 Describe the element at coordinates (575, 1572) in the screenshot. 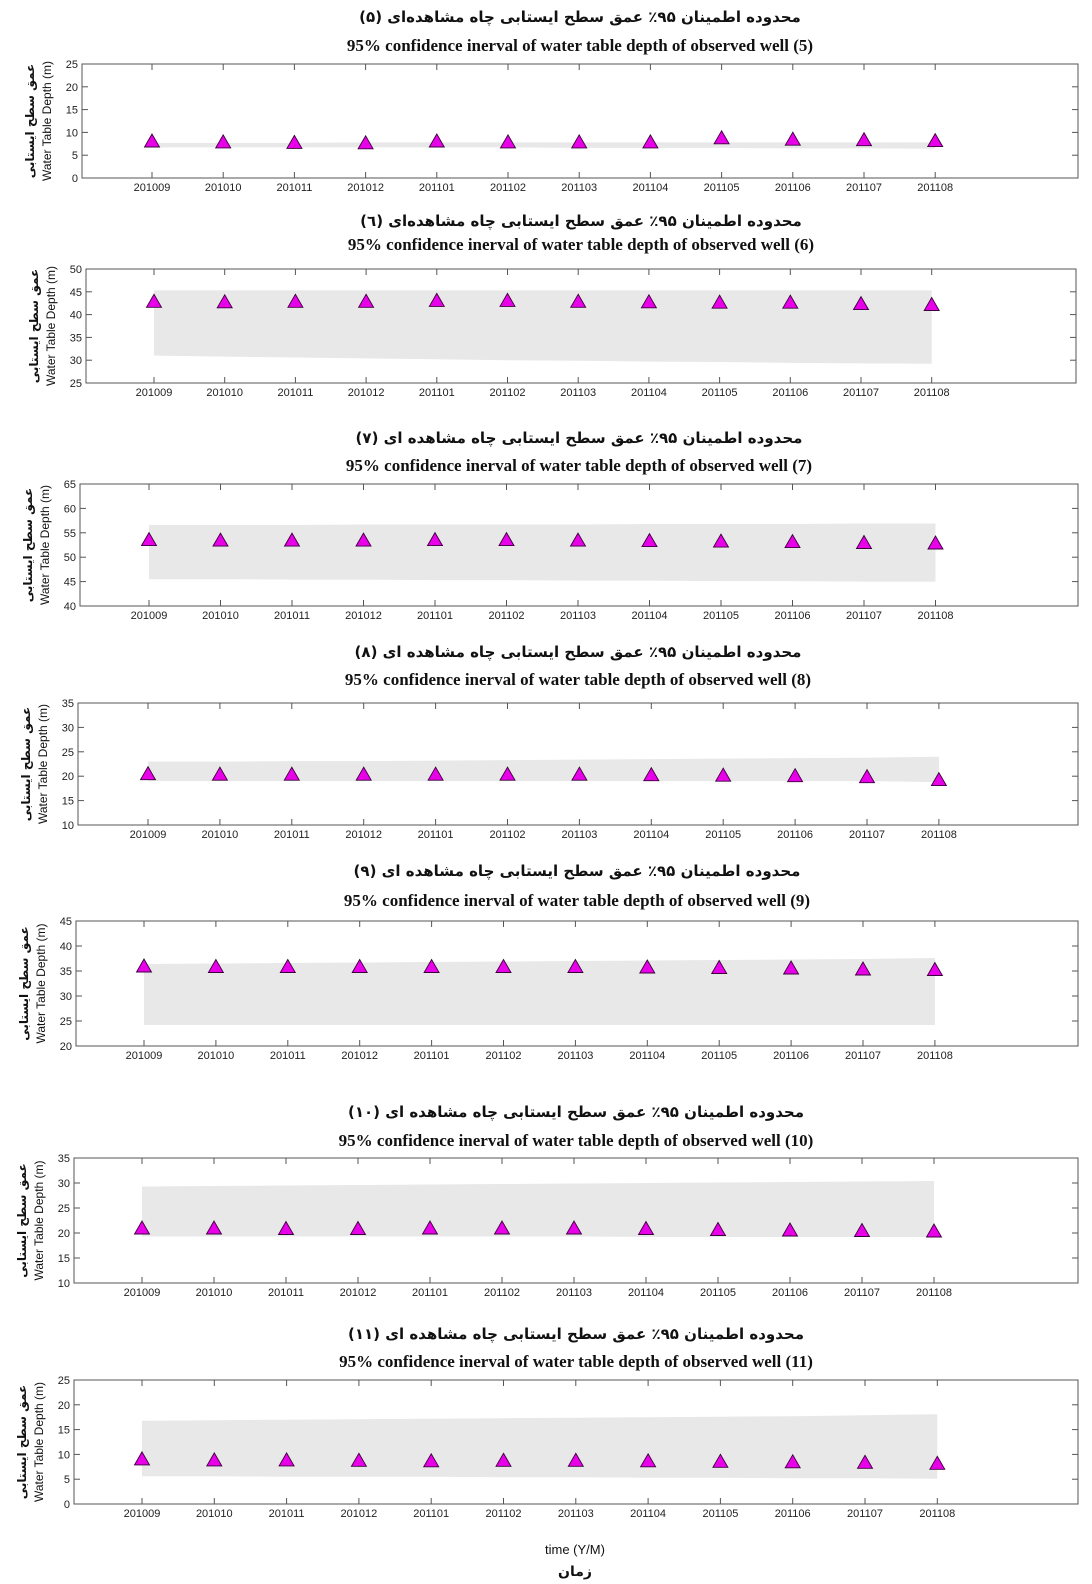

I see `x-axis-label-fa: زمان` at that location.